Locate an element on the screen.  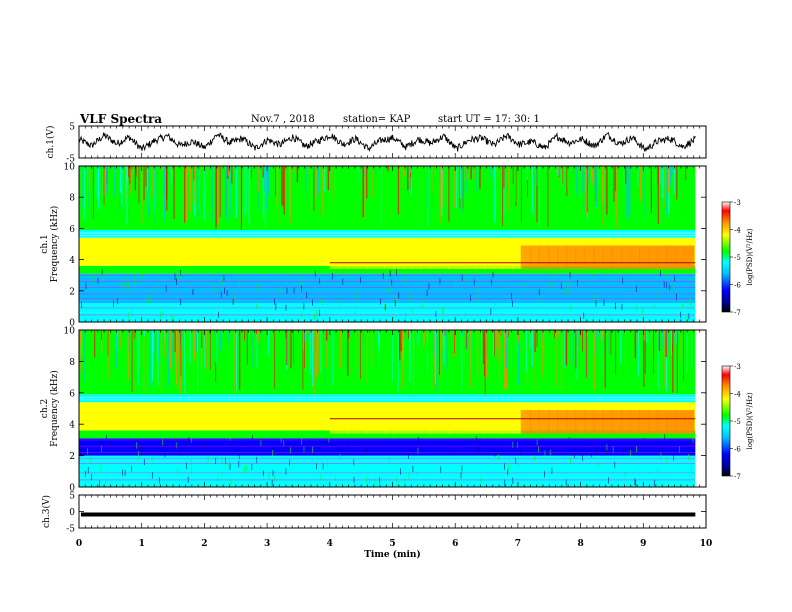
y-axis-label: ch.1 is located at coordinates (45, 243).